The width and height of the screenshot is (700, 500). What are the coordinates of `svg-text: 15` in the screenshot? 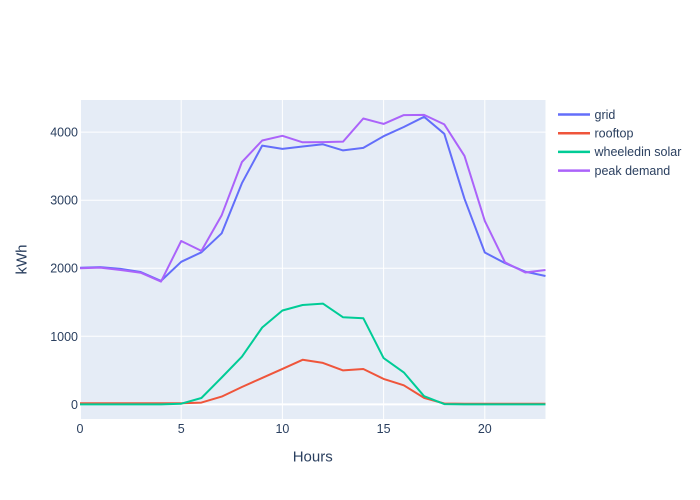 It's located at (384, 429).